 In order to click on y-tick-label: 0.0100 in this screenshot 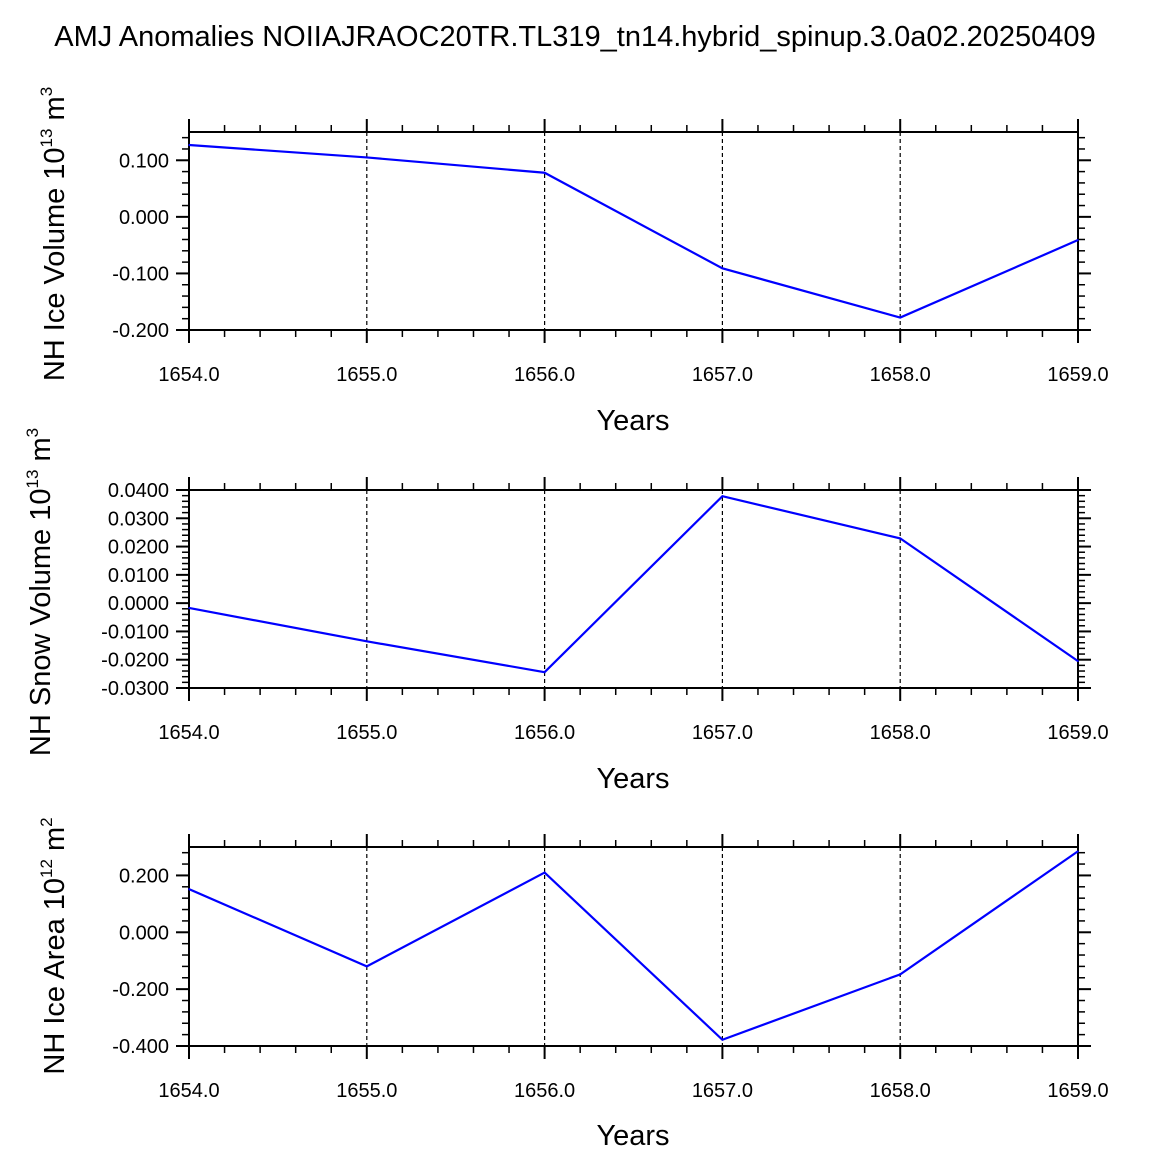, I will do `click(138, 576)`.